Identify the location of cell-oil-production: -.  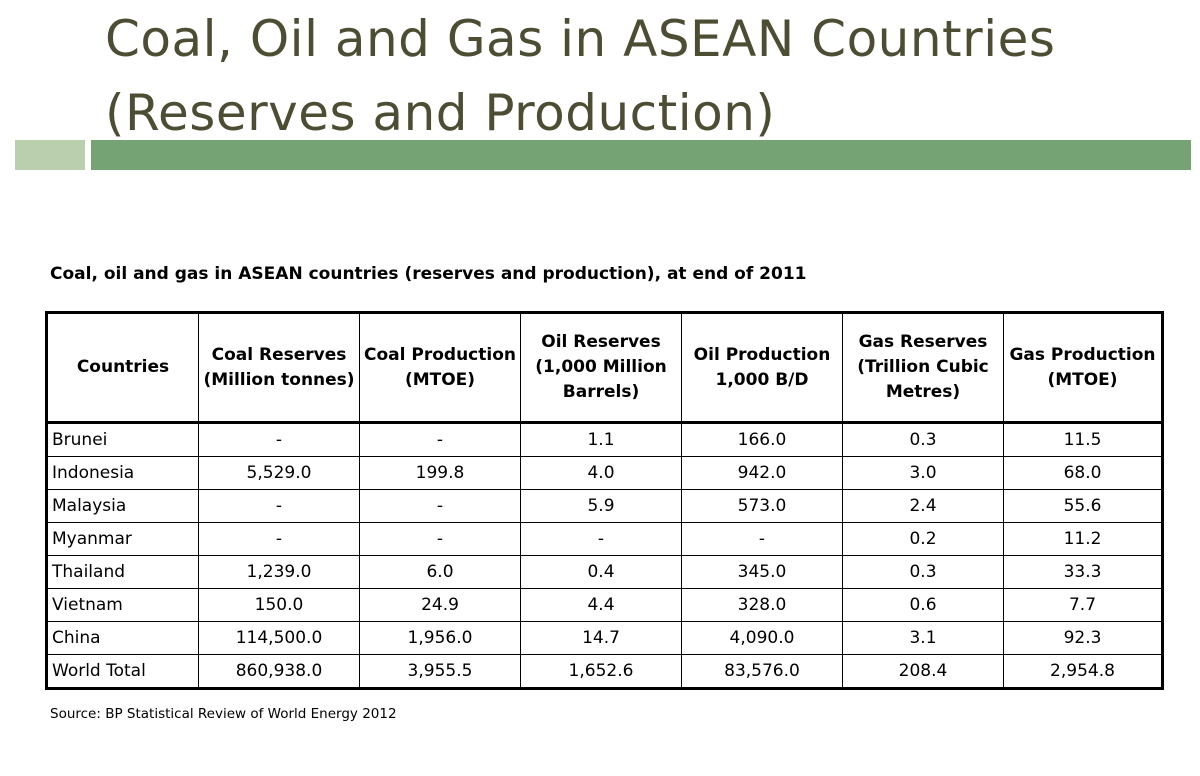
(762, 539).